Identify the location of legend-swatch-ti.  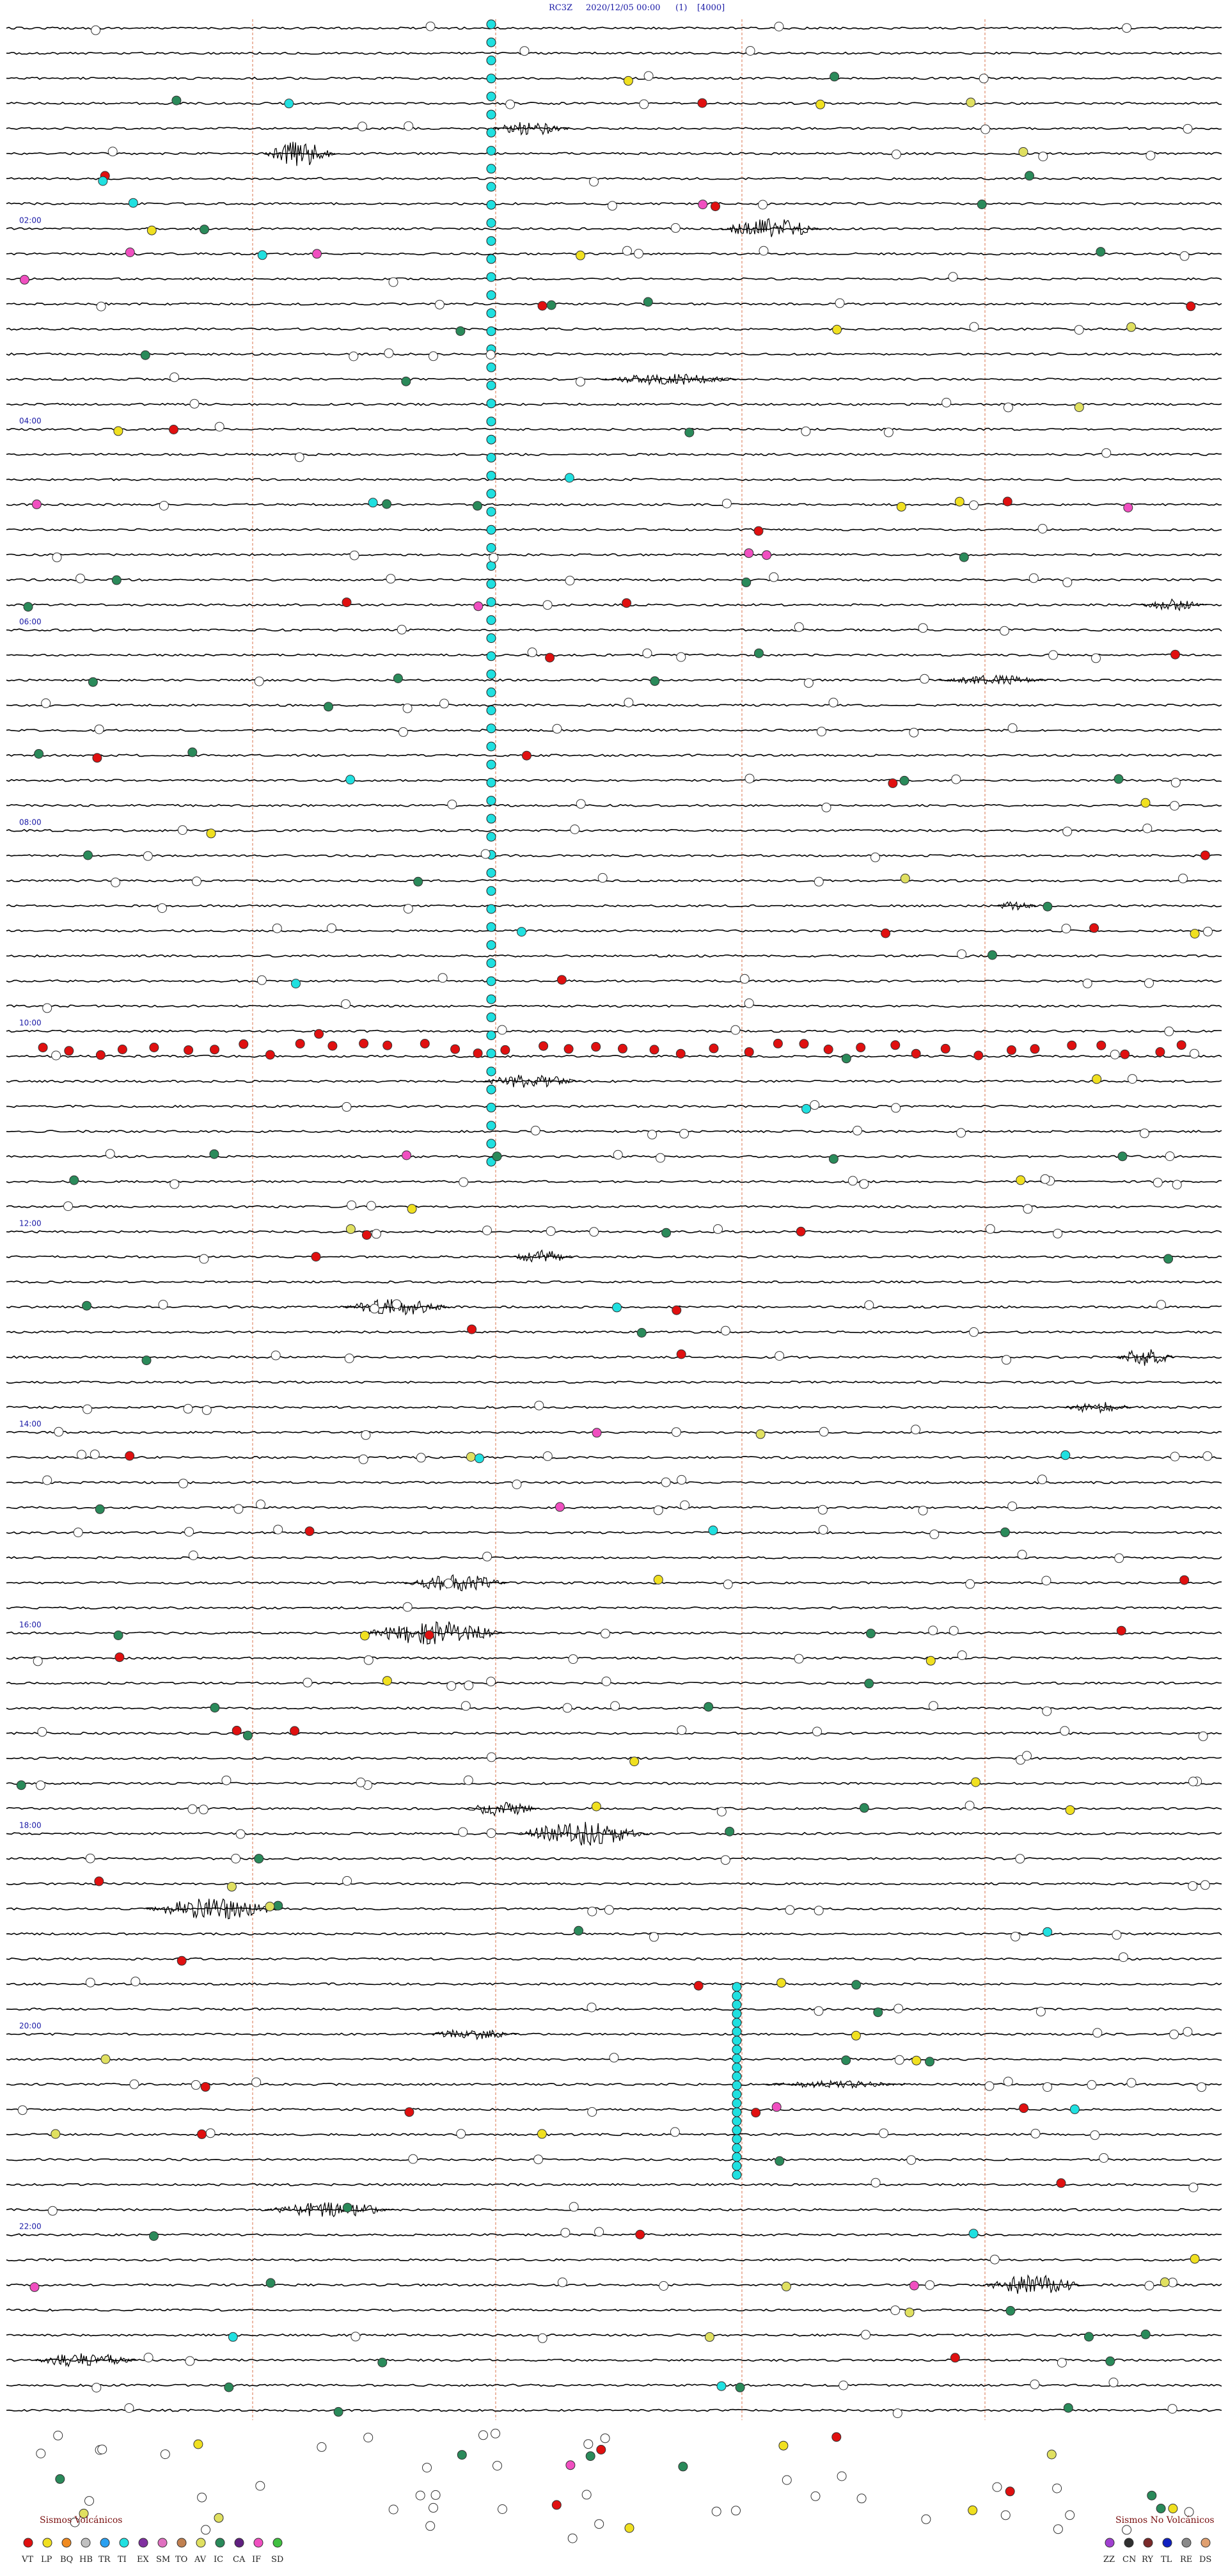
(124, 2543).